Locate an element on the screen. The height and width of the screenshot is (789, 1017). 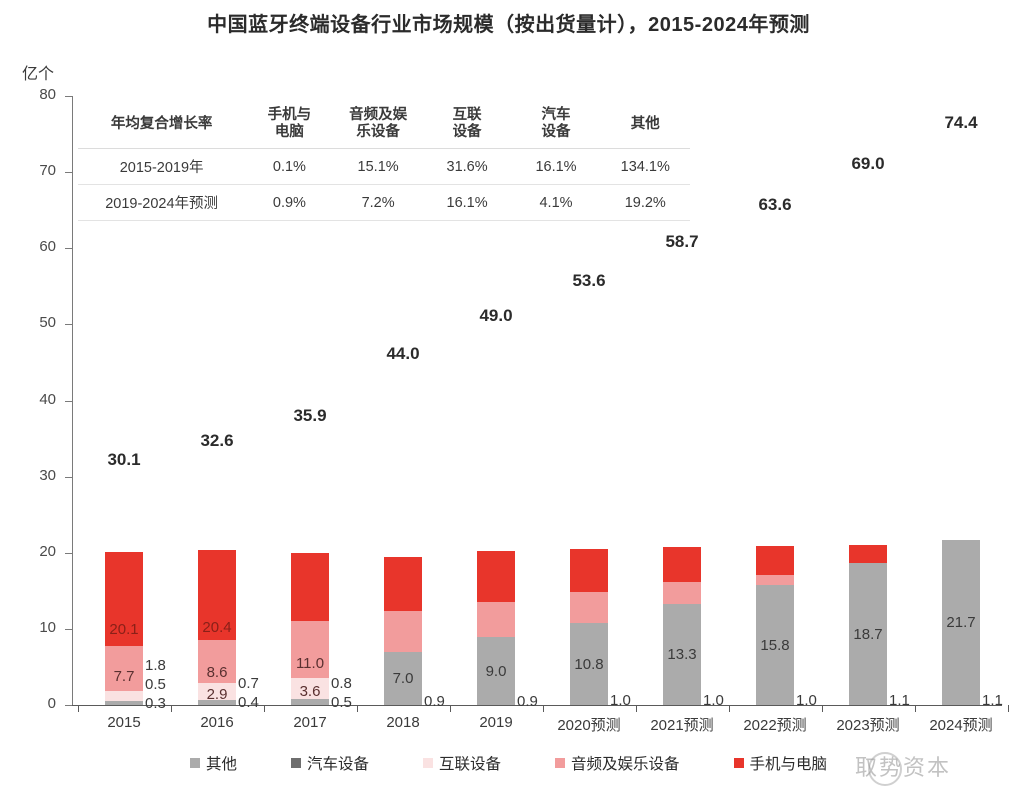
table-row: 2019-2024年预测 0.9% 7.2% 16.1% 4.1% 19.2% is located at coordinates (384, 203).